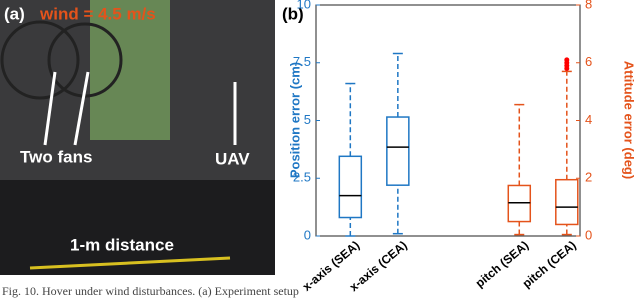 Image resolution: width=640 pixels, height=306 pixels. I want to click on photo-fan, so click(40, 60).